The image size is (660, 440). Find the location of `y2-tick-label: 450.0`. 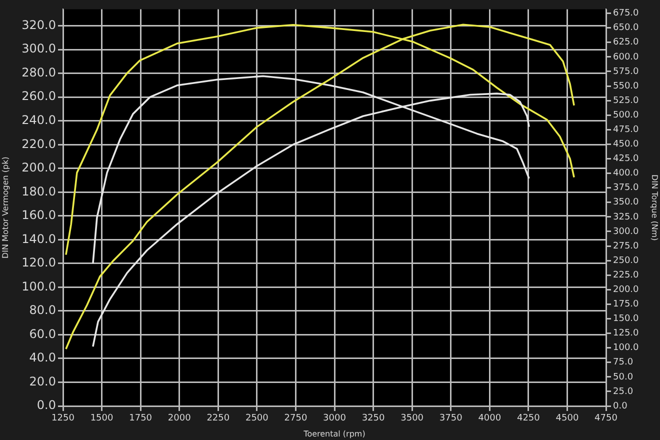

y2-tick-label: 450.0 is located at coordinates (626, 145).